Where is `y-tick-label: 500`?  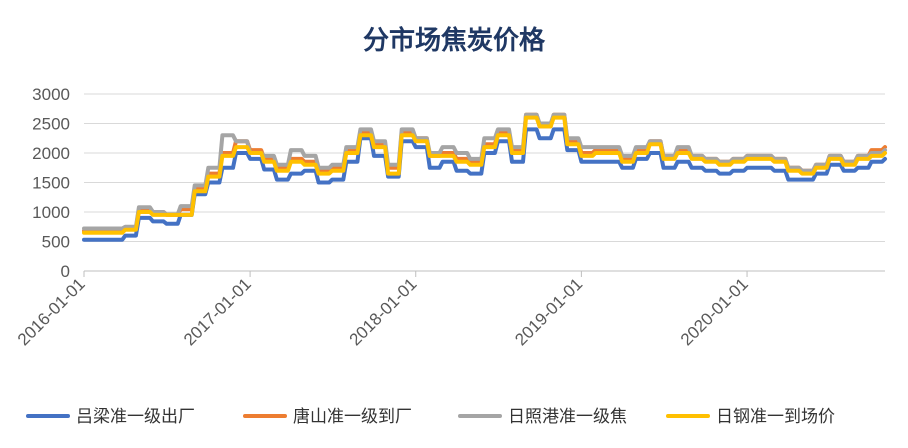
y-tick-label: 500 is located at coordinates (56, 242).